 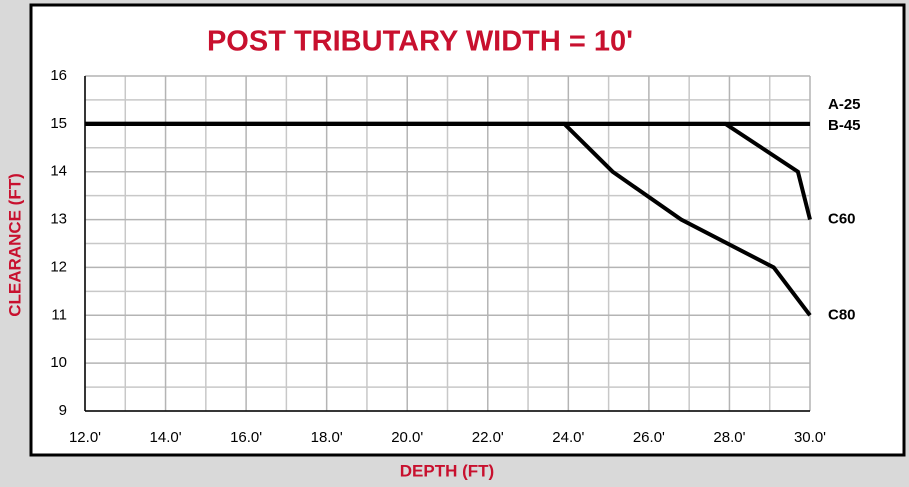 What do you see at coordinates (844, 125) in the screenshot?
I see `series-label: B-45` at bounding box center [844, 125].